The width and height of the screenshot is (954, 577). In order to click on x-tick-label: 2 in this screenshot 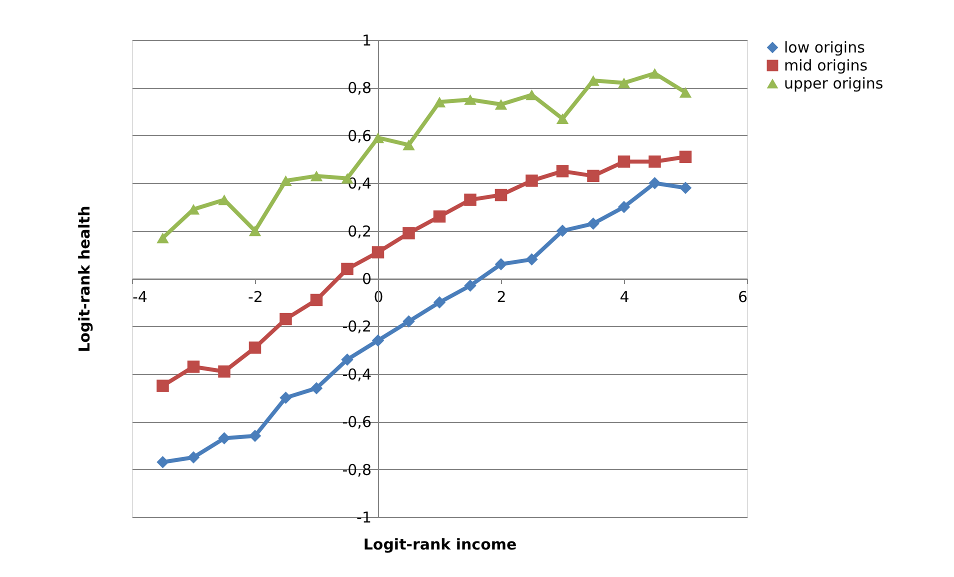, I will do `click(501, 297)`.